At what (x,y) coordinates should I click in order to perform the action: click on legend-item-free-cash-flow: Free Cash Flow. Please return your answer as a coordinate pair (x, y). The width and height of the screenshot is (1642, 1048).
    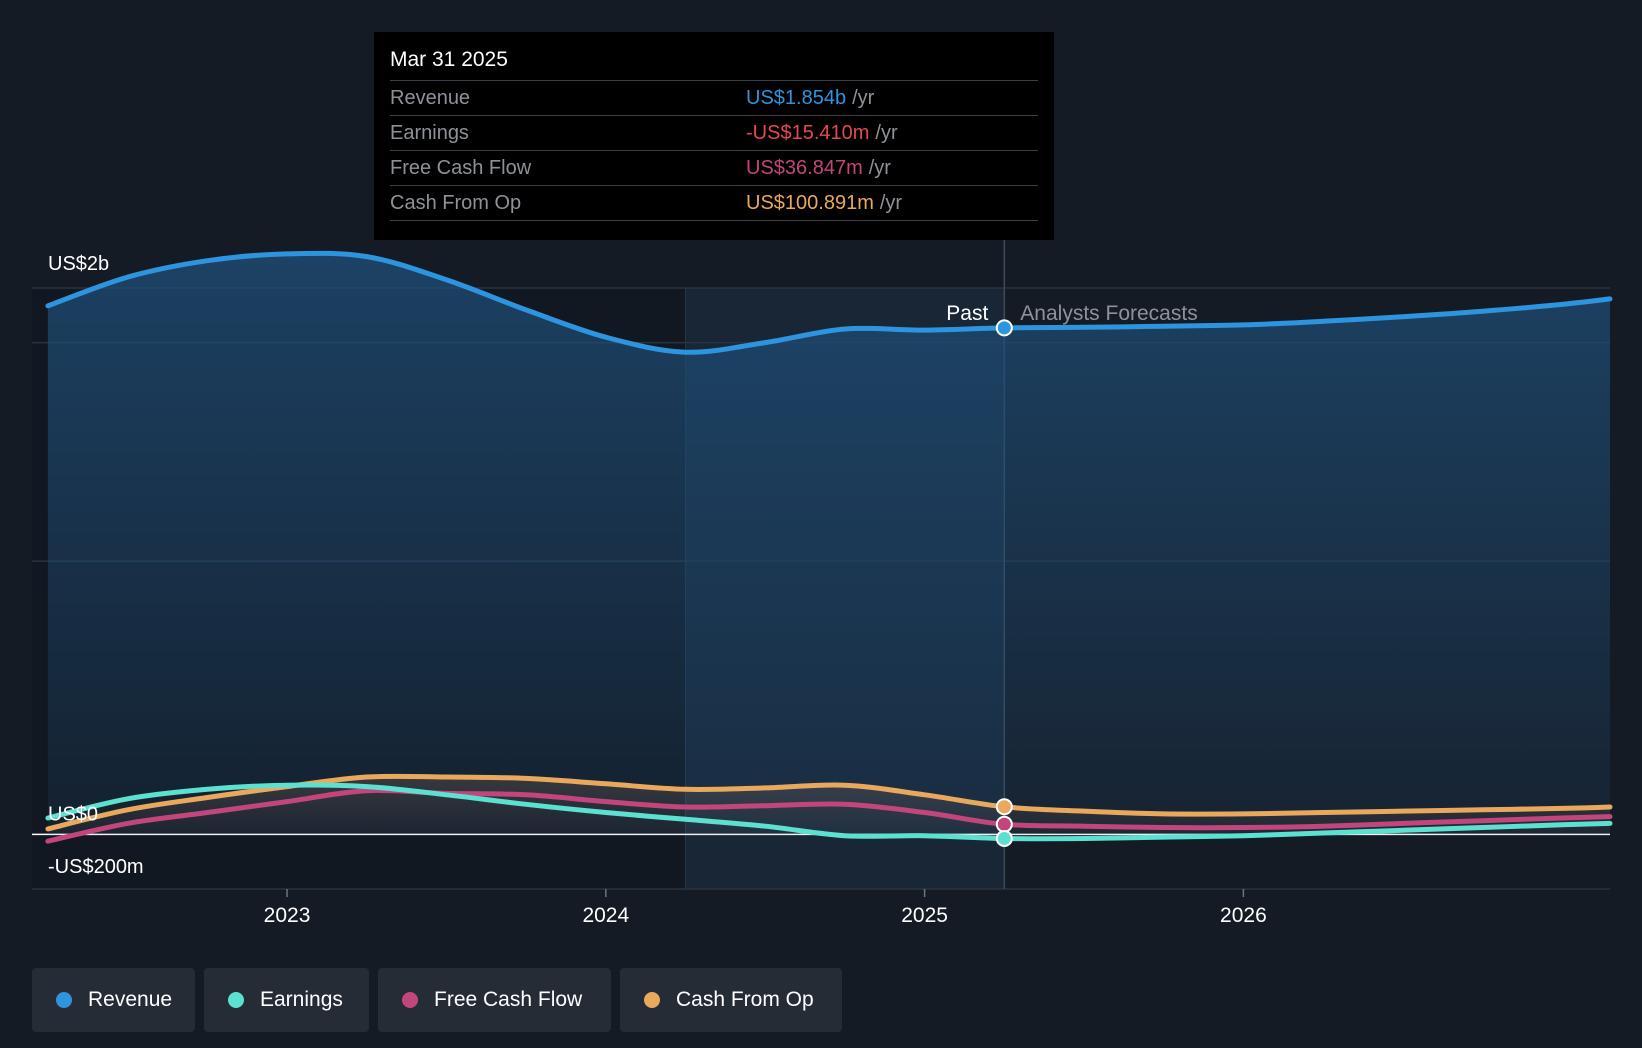
    Looking at the image, I should click on (494, 1000).